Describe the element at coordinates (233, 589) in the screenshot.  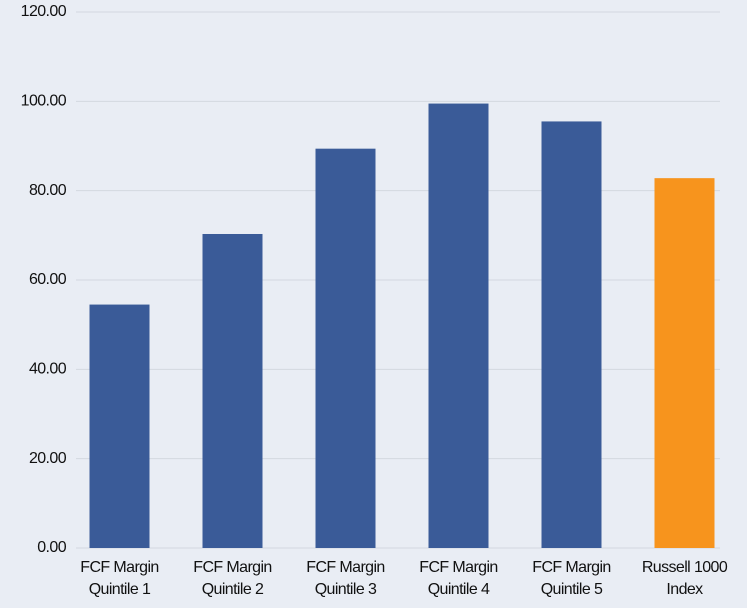
I see `x-tick-label-line: Quintile 2` at that location.